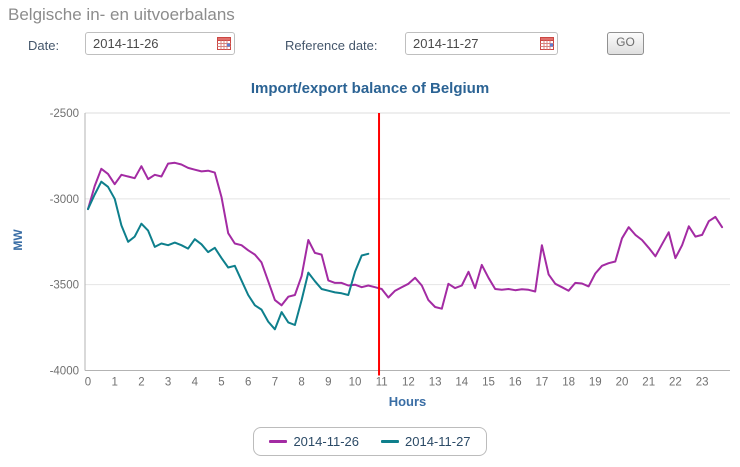 The width and height of the screenshot is (740, 467). Describe the element at coordinates (435, 383) in the screenshot. I see `x-tick-label: 13` at that location.